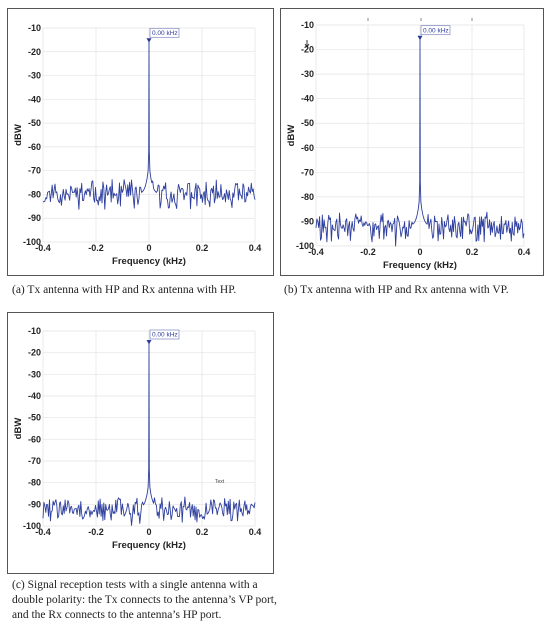 This screenshot has height=632, width=550. What do you see at coordinates (420, 135) in the screenshot?
I see `grid-b` at bounding box center [420, 135].